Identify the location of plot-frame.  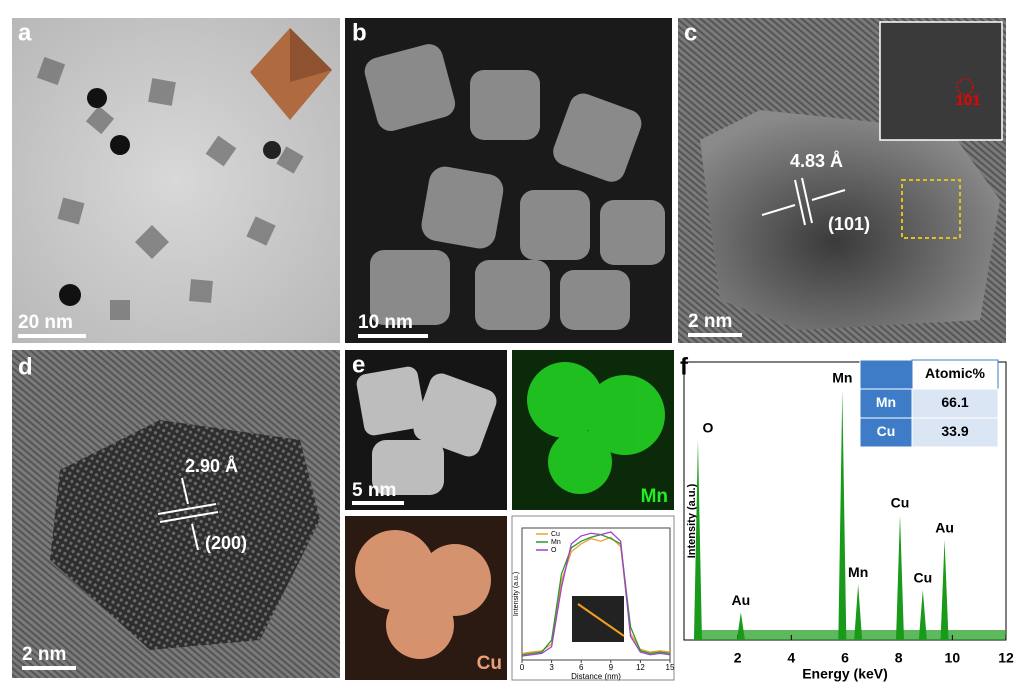
(596, 594).